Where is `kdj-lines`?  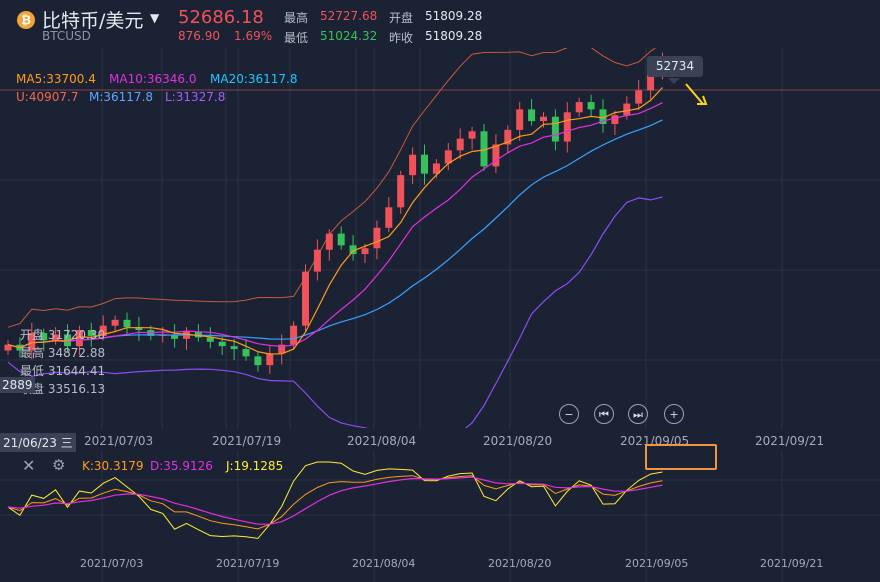 kdj-lines is located at coordinates (335, 500).